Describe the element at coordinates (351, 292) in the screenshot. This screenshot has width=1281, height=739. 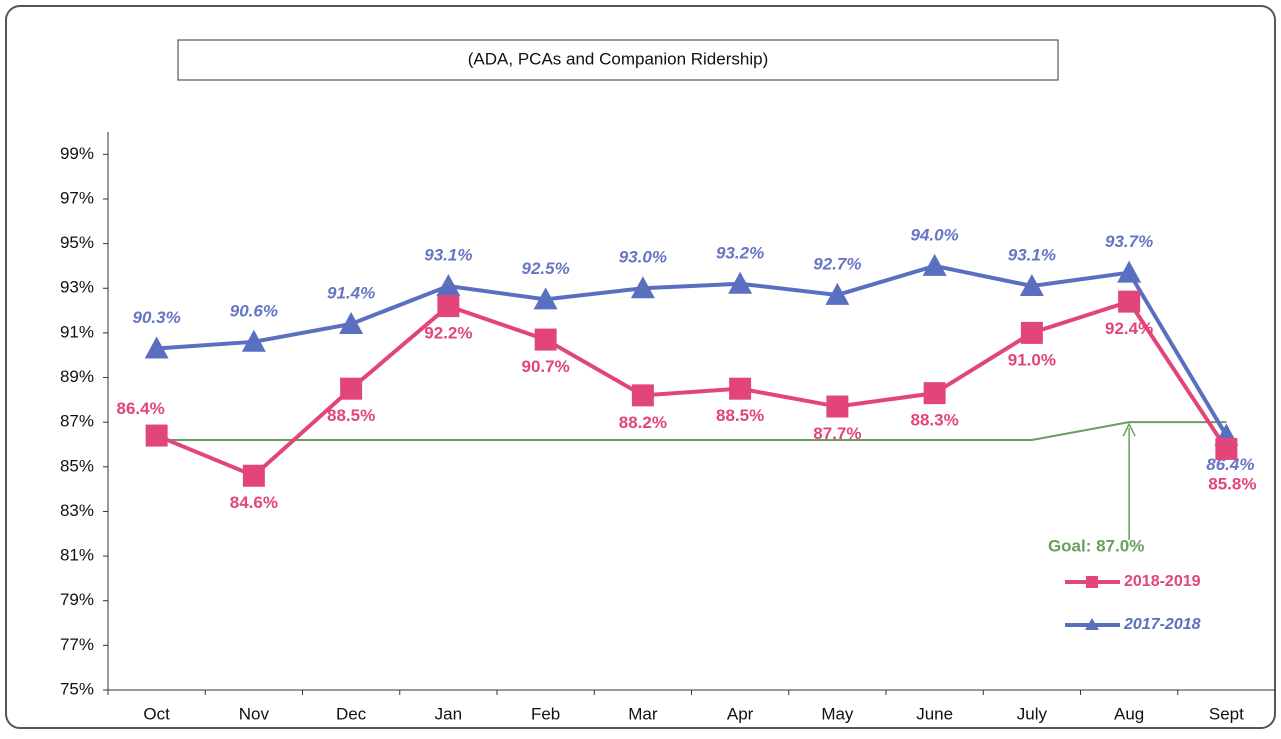
I see `data-label: 91.4%` at that location.